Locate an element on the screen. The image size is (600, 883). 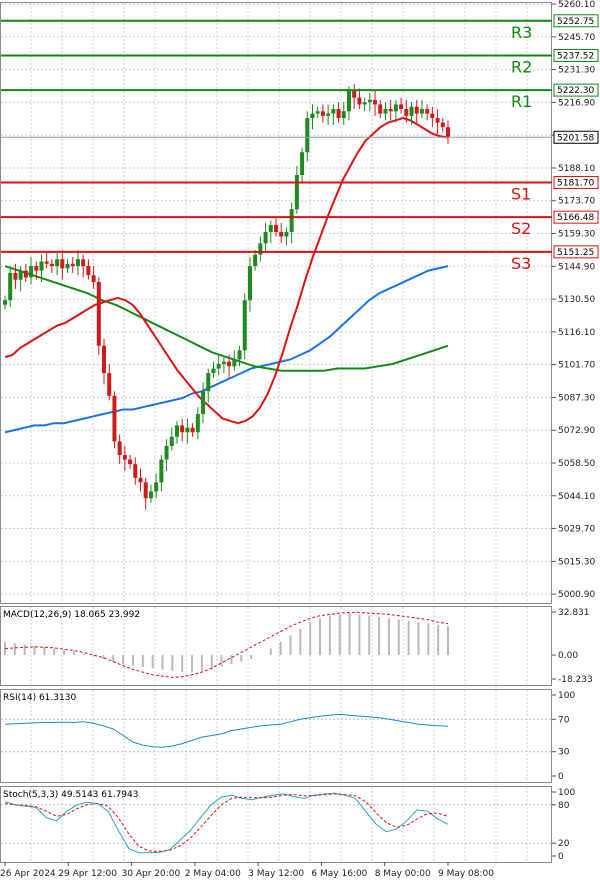
price-tick-label: 5058.50 is located at coordinates (576, 464).